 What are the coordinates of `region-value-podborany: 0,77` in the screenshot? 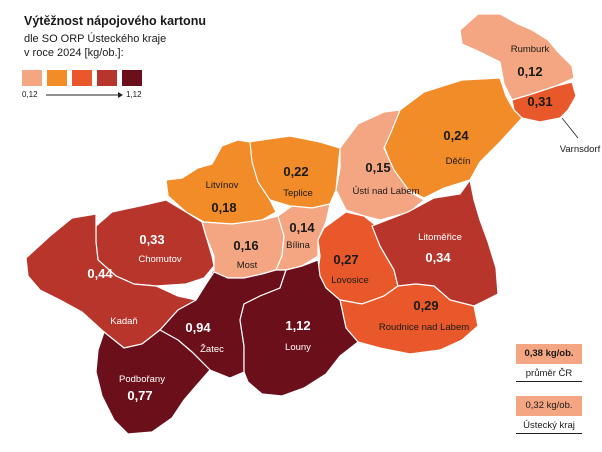 It's located at (139, 395).